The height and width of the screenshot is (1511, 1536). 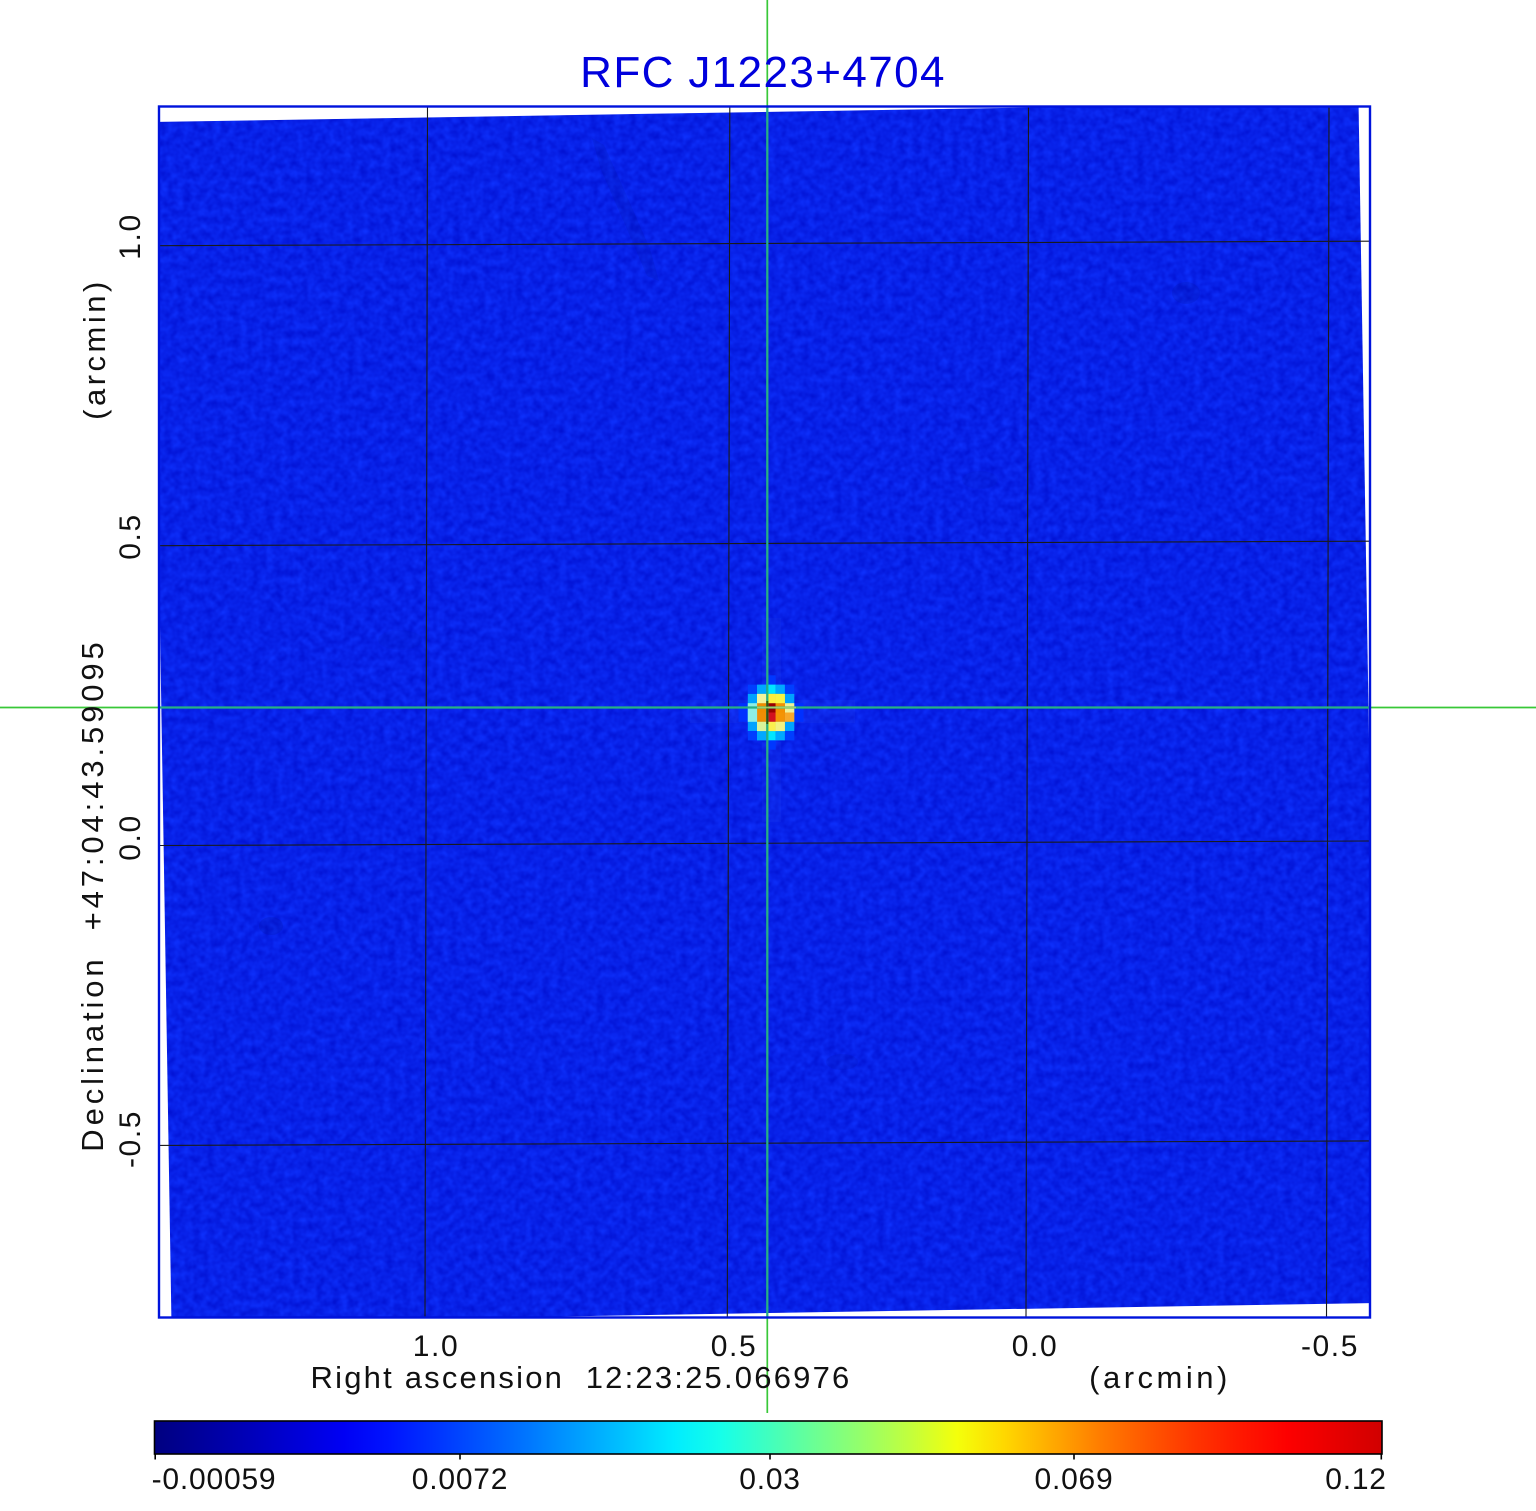 What do you see at coordinates (770, 1479) in the screenshot?
I see `svg-text: 0.03` at bounding box center [770, 1479].